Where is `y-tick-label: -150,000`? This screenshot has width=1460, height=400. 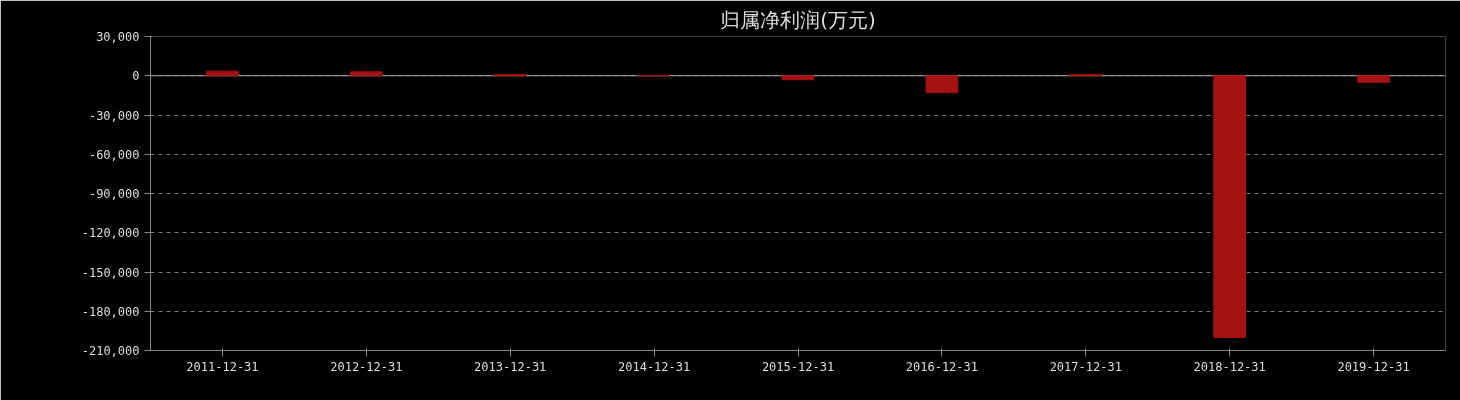 y-tick-label: -150,000 is located at coordinates (110, 272).